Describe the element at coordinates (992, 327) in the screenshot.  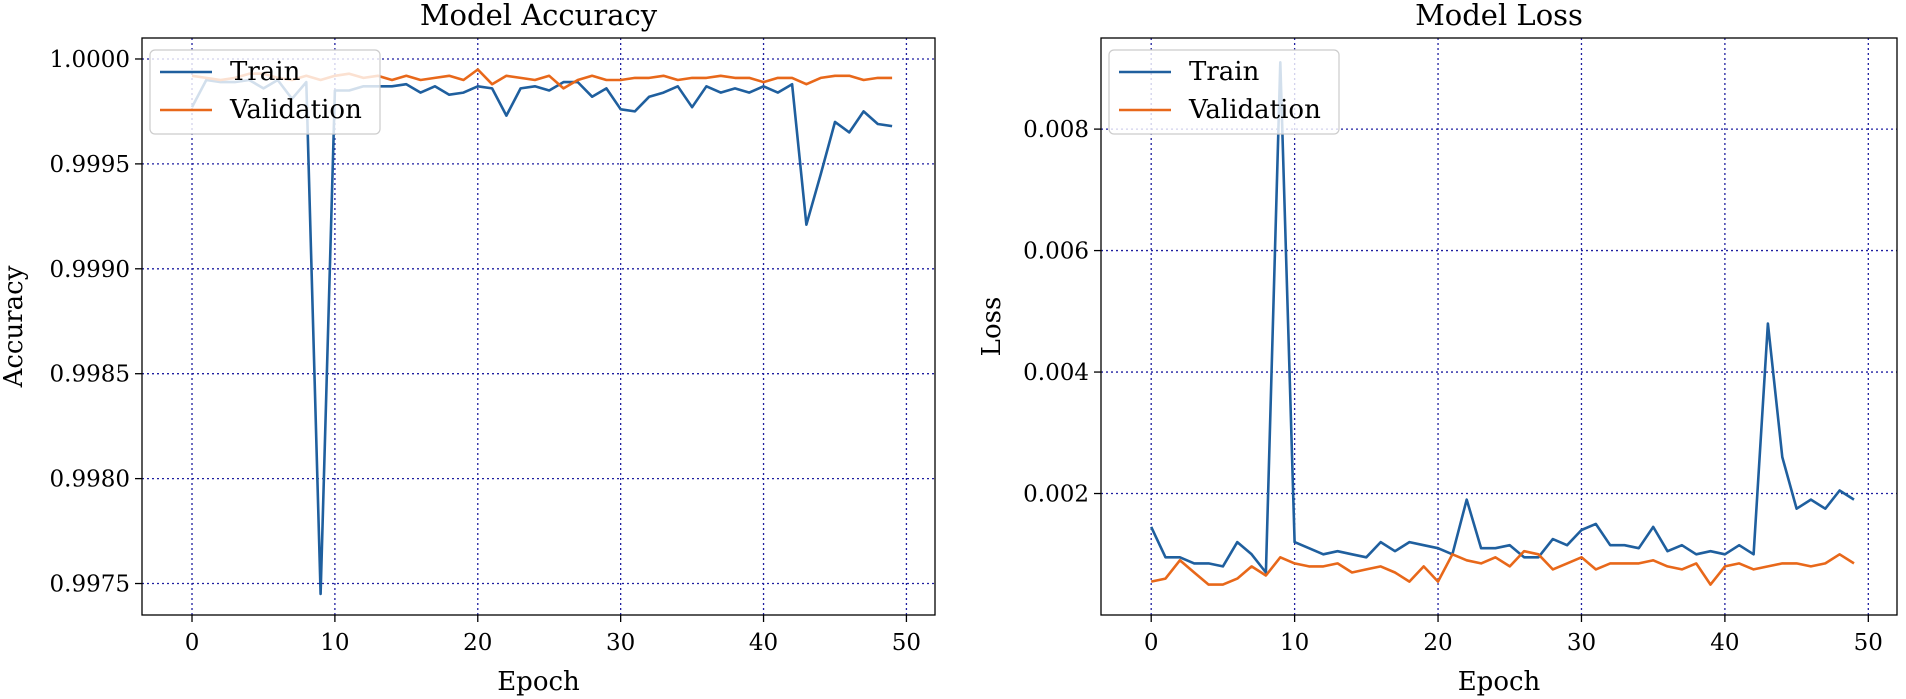
I see `loss-y-axis-label: Loss` at that location.